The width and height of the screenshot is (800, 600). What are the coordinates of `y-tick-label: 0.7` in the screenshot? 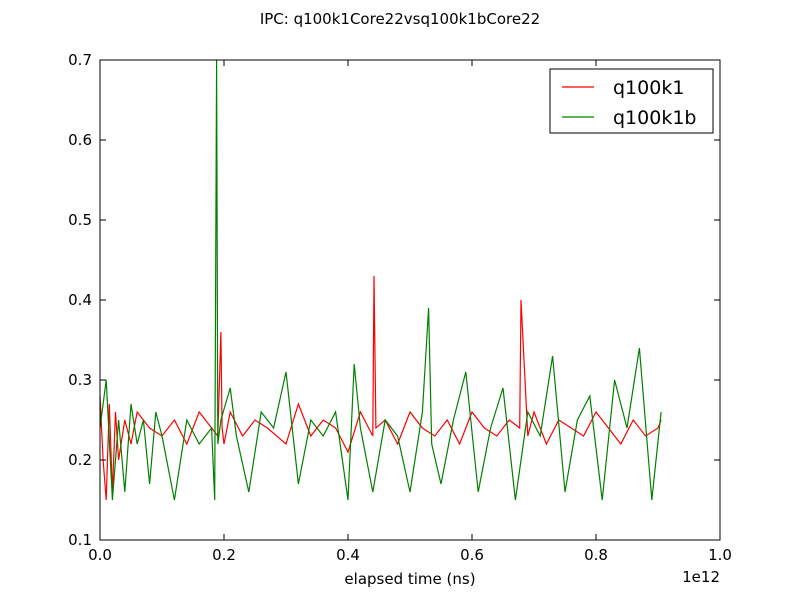 It's located at (80, 60).